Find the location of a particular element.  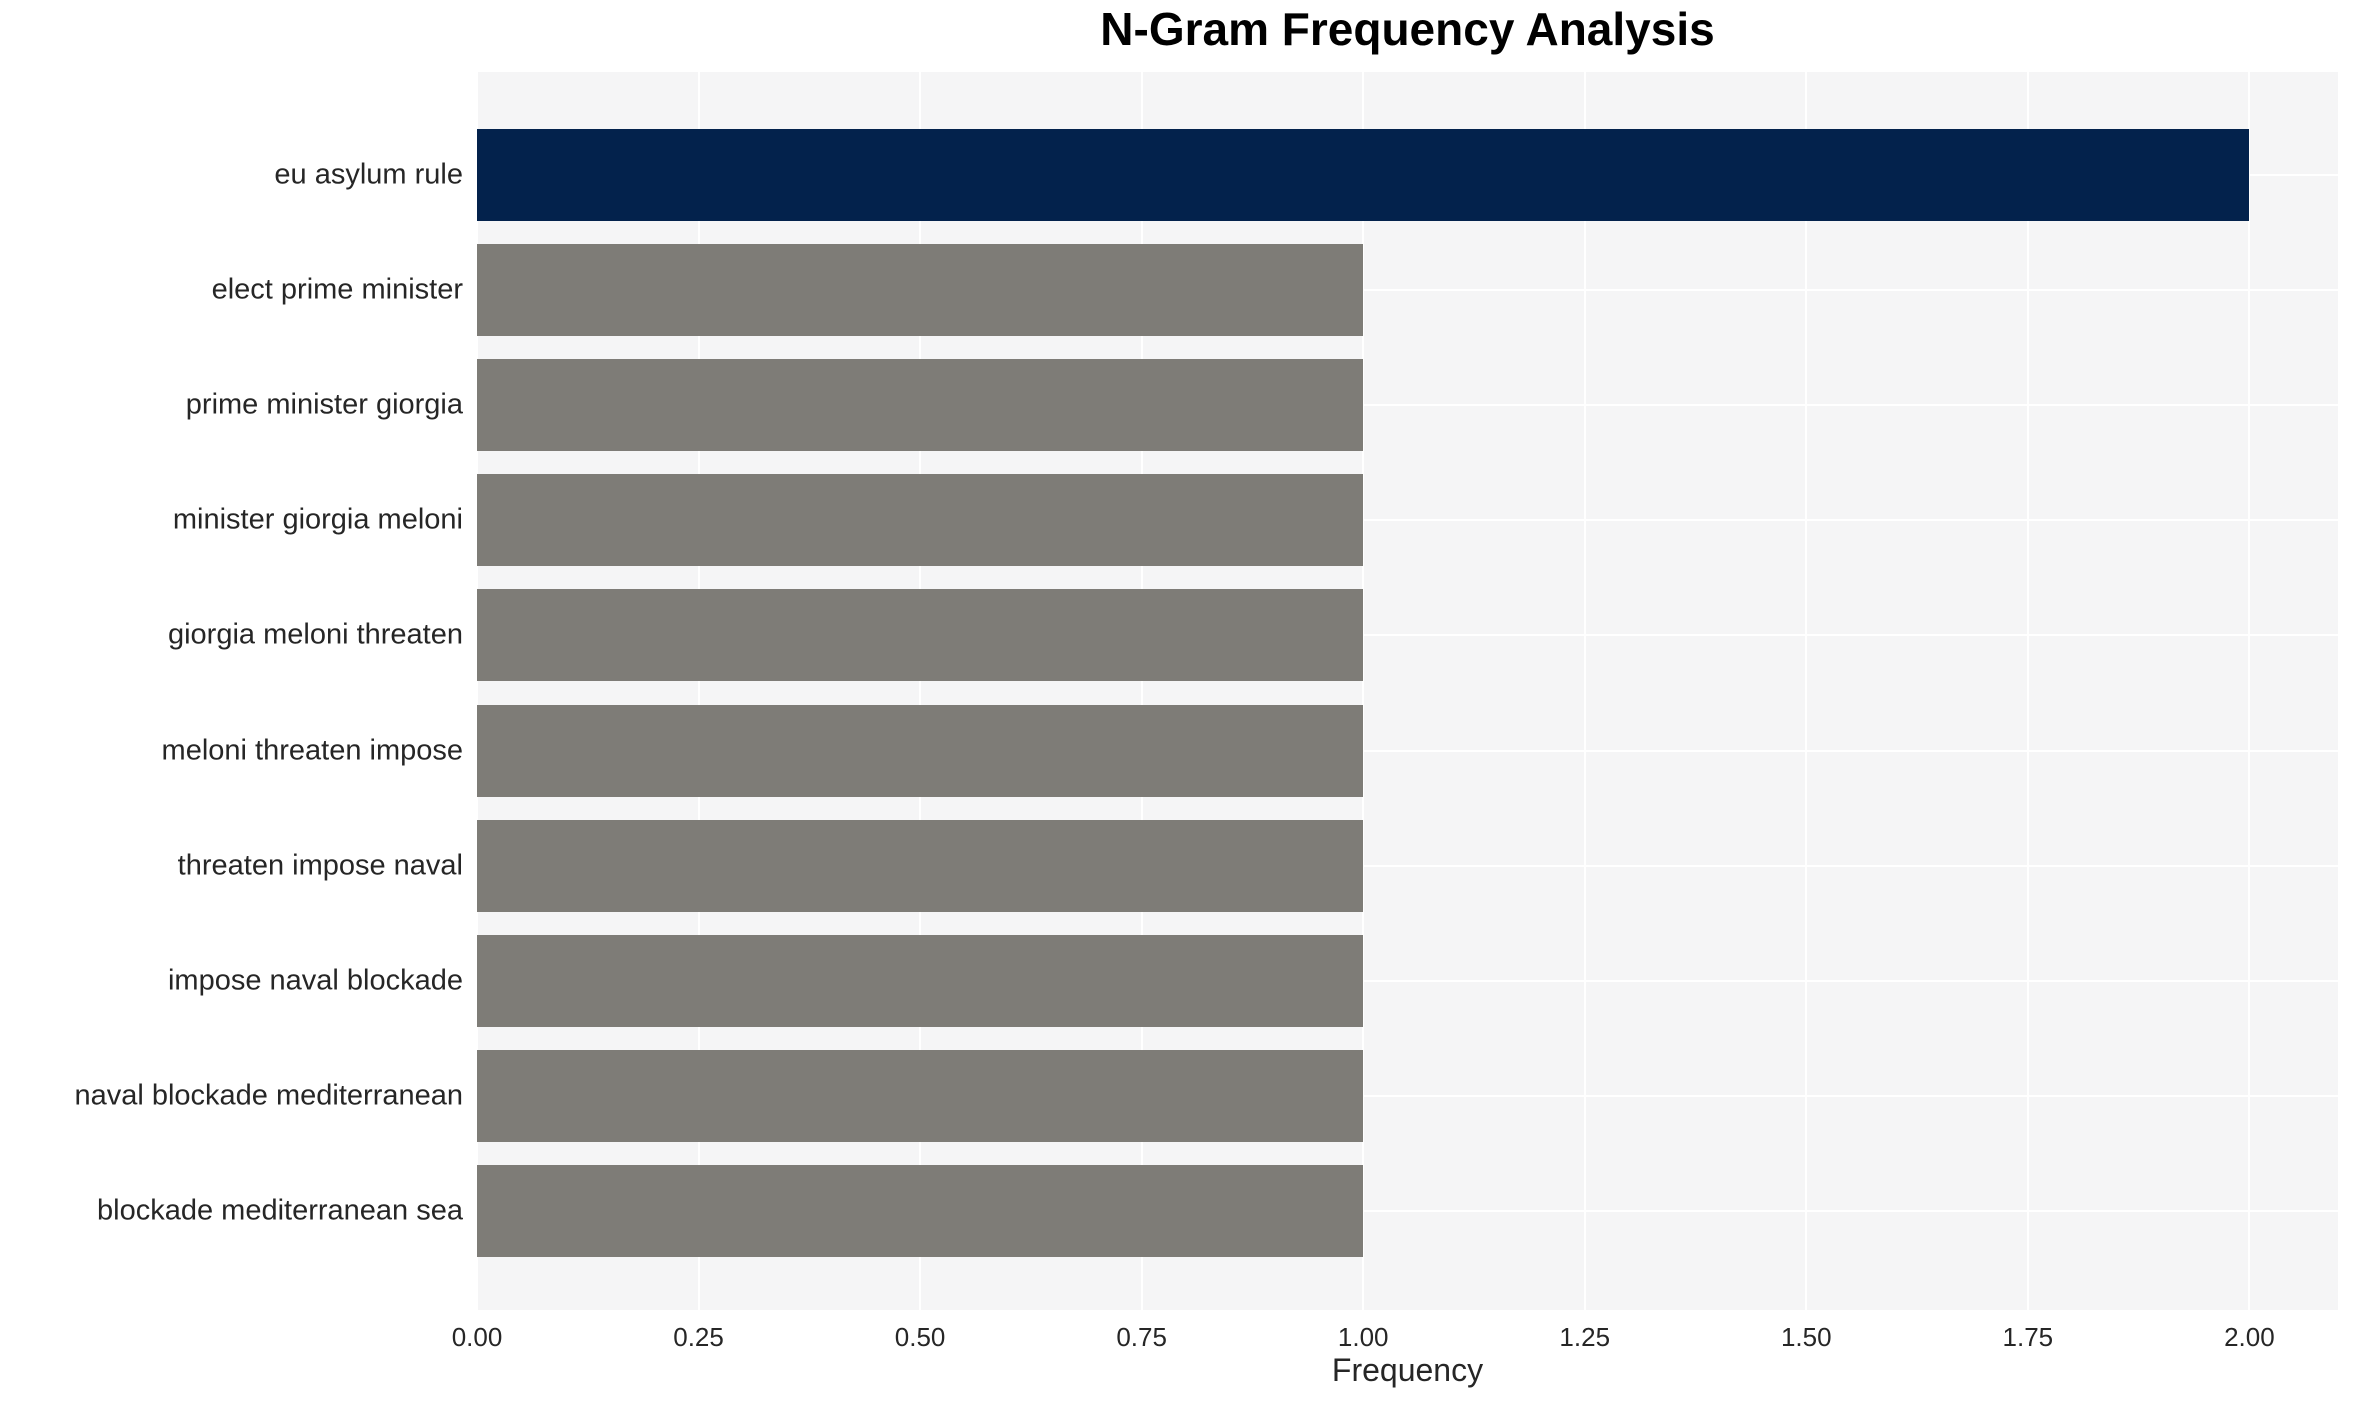

y-axis-label: giorgia meloni threaten is located at coordinates (315, 634).